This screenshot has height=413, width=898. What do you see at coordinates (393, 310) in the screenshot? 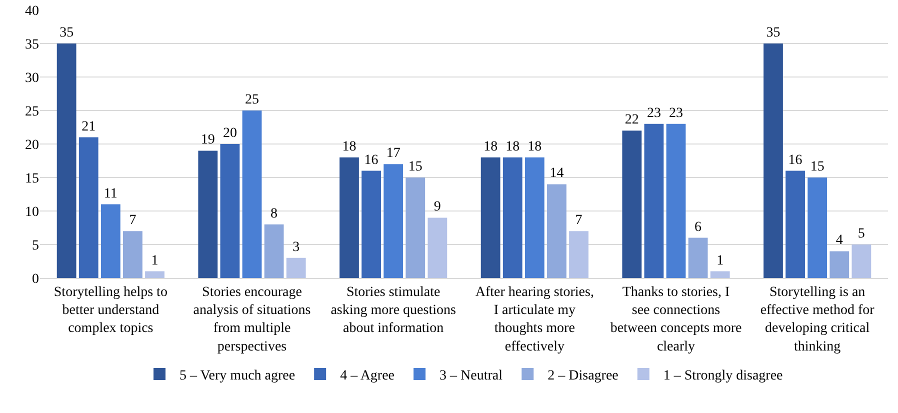
I see `x-tick-label: Stories stimulate asking more questions about information` at bounding box center [393, 310].